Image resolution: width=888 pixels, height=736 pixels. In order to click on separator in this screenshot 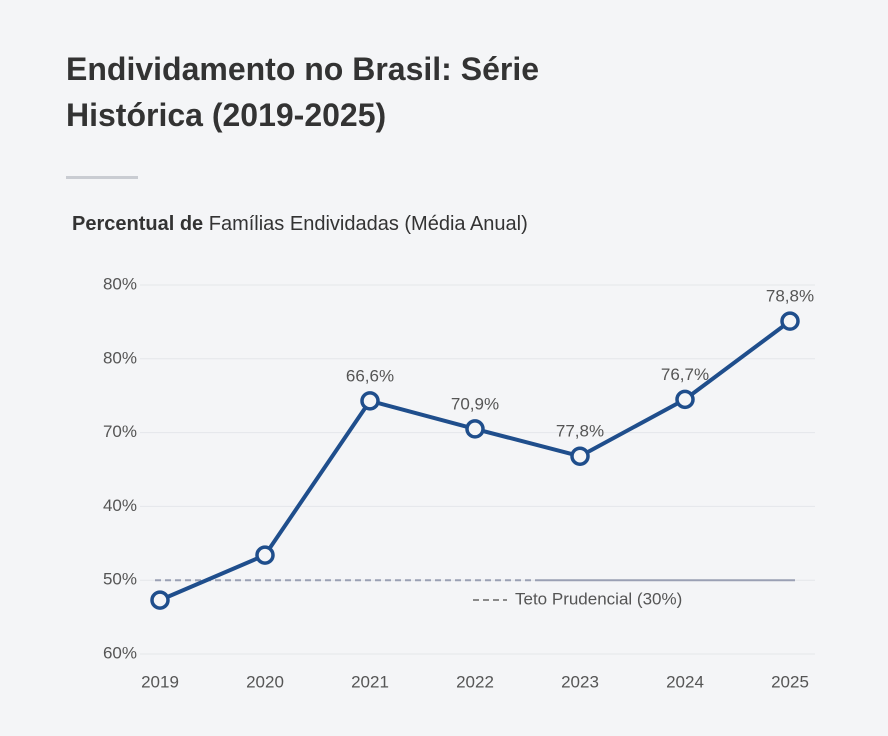, I will do `click(102, 177)`.